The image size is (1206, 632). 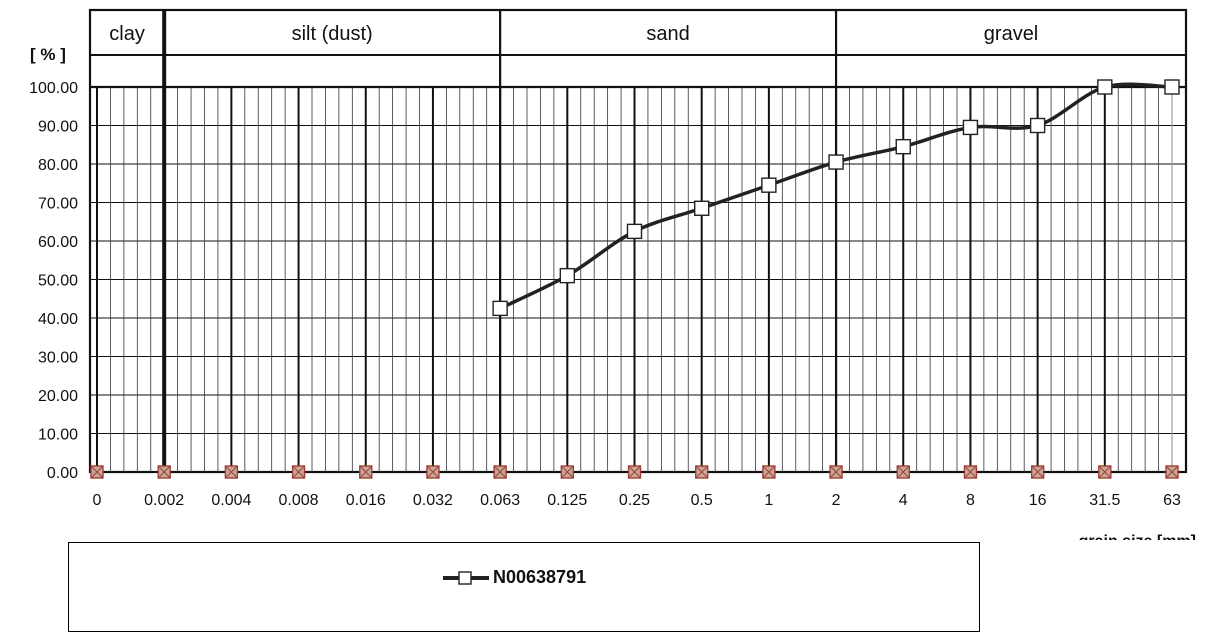 What do you see at coordinates (62, 473) in the screenshot?
I see `y-tick-label: 0.00` at bounding box center [62, 473].